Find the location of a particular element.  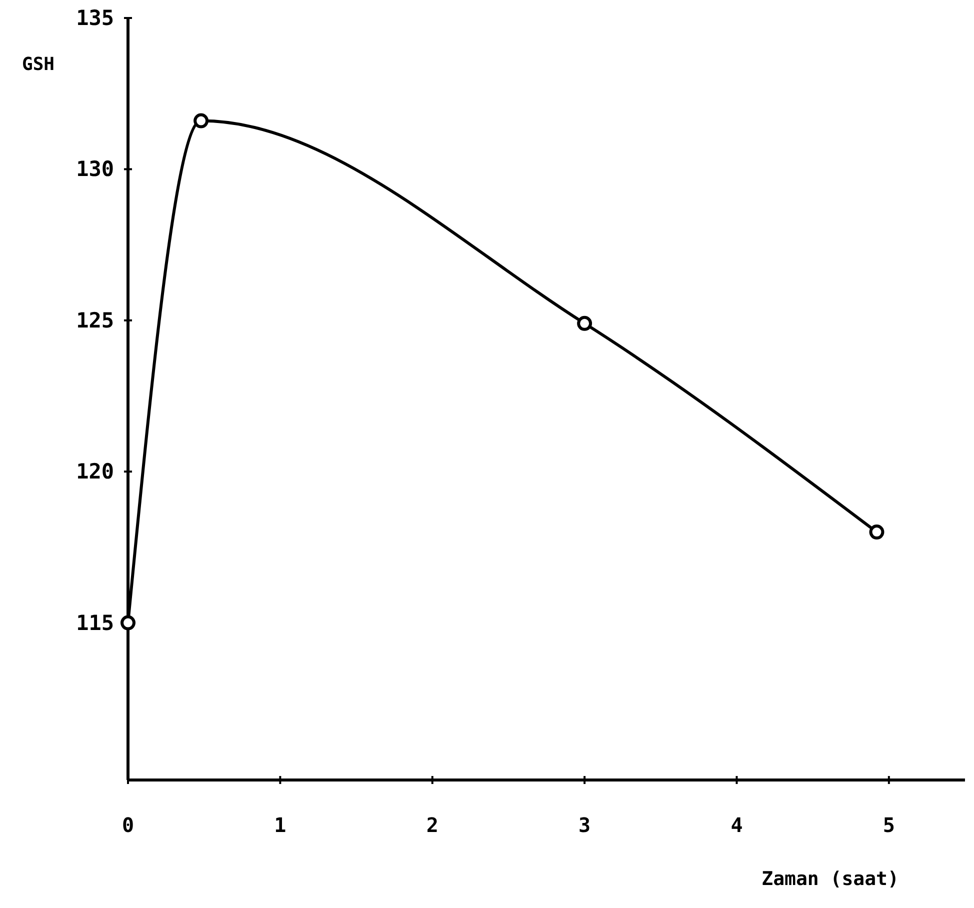

x-tick-label: 3 is located at coordinates (584, 825).